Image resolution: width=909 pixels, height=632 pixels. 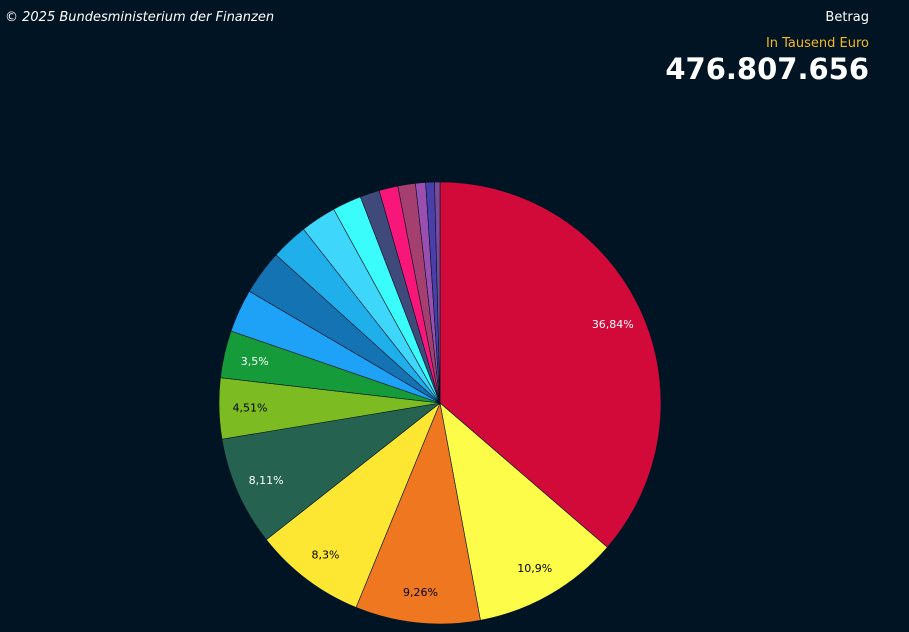 What do you see at coordinates (817, 43) in the screenshot?
I see `unit-label: In Tausend Euro` at bounding box center [817, 43].